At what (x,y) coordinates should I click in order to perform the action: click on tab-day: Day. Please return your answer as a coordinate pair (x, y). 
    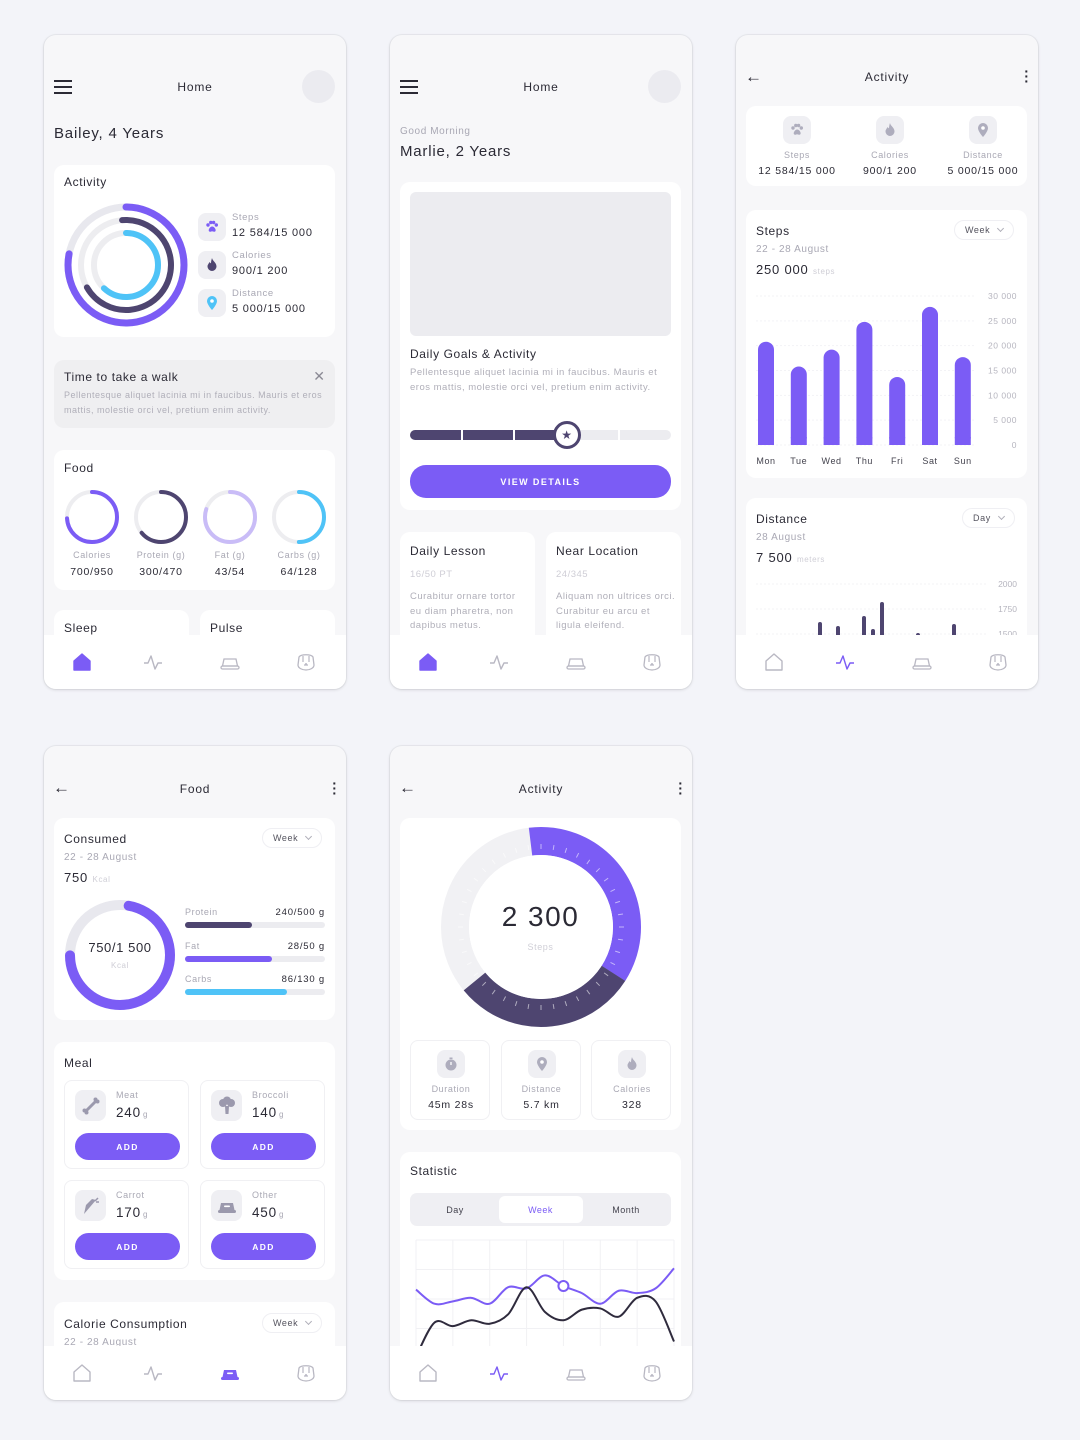
    Looking at the image, I should click on (455, 1209).